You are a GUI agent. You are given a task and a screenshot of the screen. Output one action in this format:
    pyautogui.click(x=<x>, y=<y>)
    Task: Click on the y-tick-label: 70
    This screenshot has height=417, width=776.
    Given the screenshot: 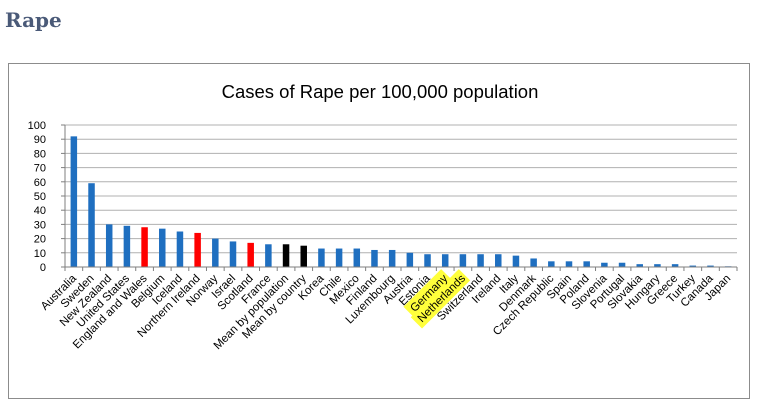 What is the action you would take?
    pyautogui.click(x=40, y=169)
    